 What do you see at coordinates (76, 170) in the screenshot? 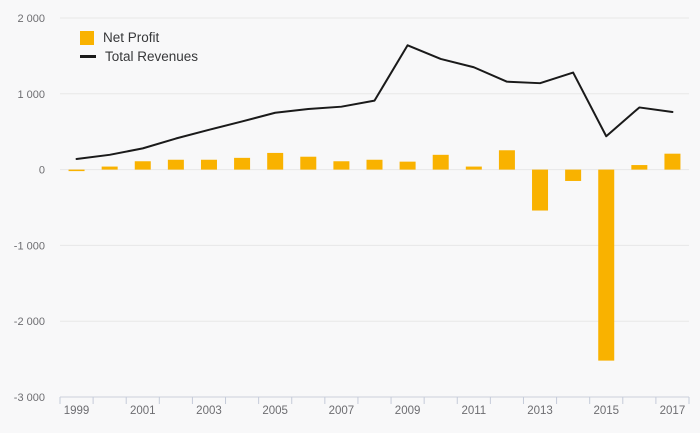
I see `bar-1999` at bounding box center [76, 170].